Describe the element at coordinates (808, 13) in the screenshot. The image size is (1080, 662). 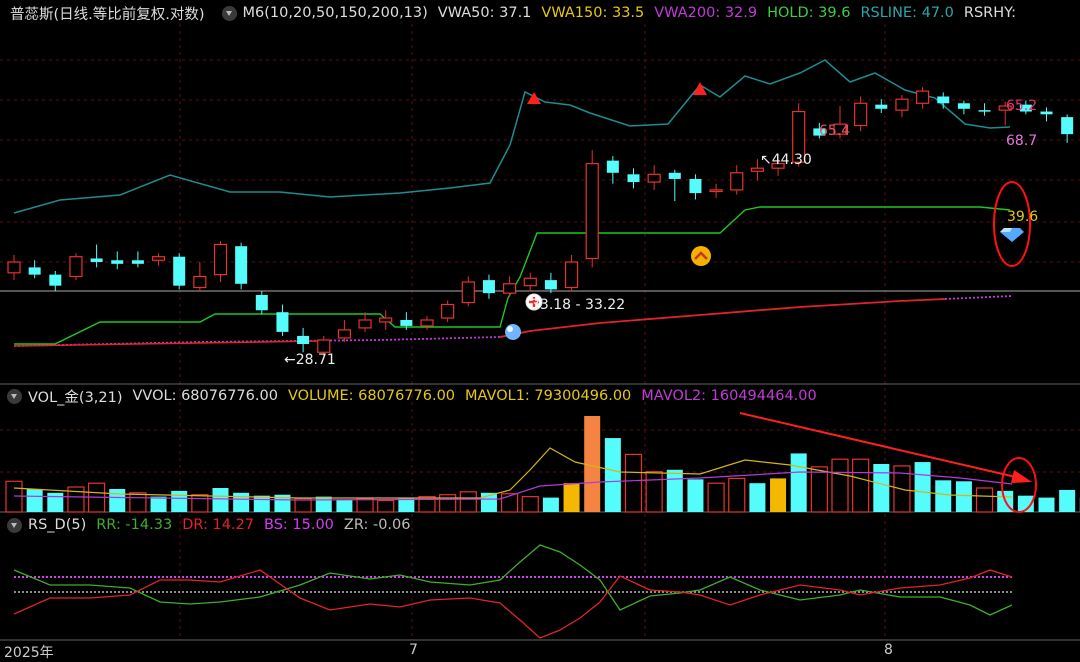
I see `hold-value: HOLD: 39.6` at that location.